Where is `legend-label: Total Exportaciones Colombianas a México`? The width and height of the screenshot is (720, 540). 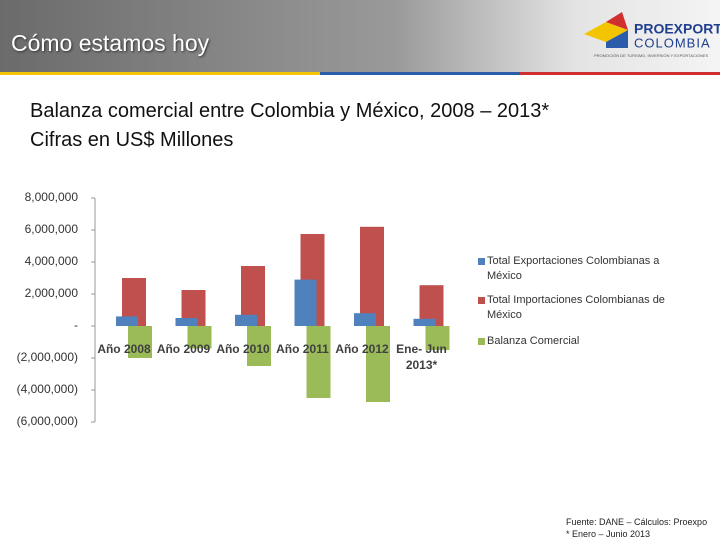
legend-label: Total Exportaciones Colombianas a México is located at coordinates (573, 268).